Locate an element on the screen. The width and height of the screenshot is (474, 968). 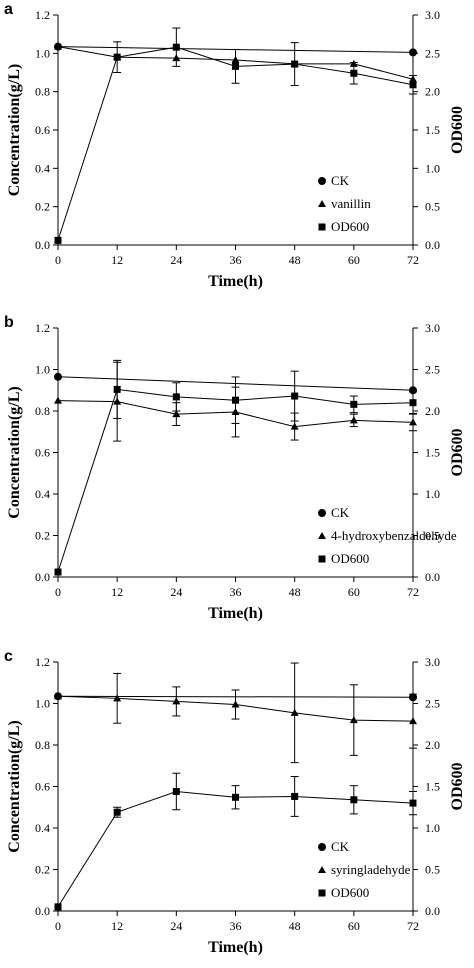
x-tick-label: 48 is located at coordinates (295, 260).